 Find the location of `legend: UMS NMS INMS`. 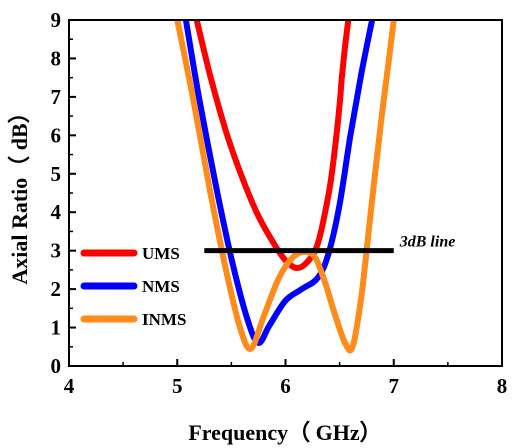

legend: UMS NMS INMS is located at coordinates (133, 286).